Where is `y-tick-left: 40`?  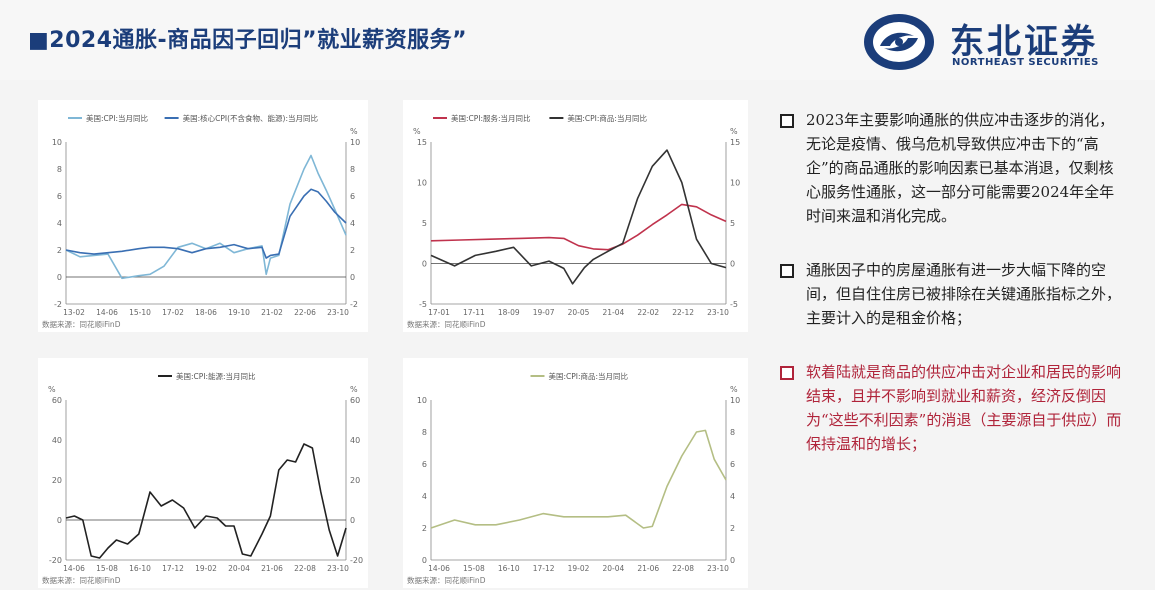
y-tick-left: 40 is located at coordinates (57, 440).